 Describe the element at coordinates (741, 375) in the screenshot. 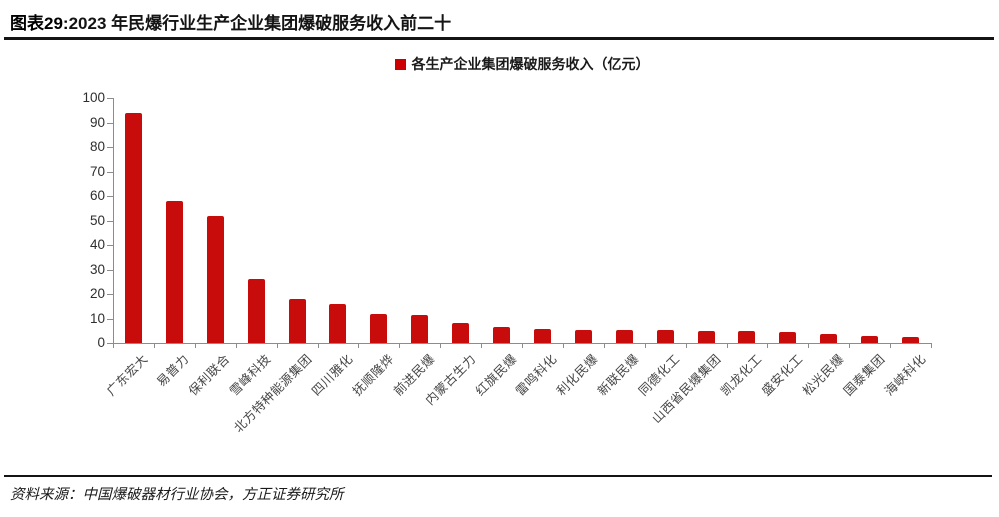

I see `x-axis-category-label: 凯龙化工` at that location.